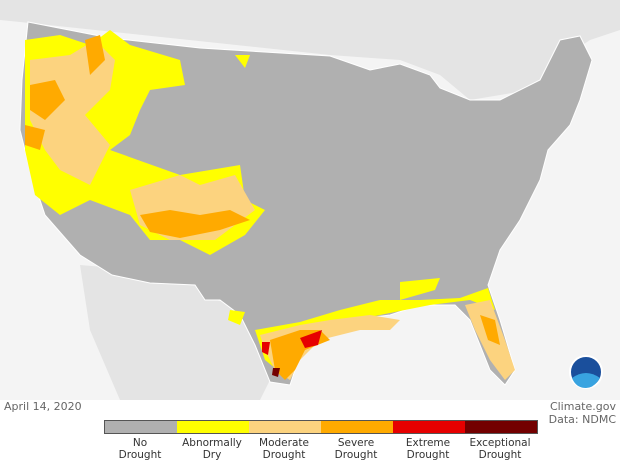  I want to click on map-date: April 14, 2020, so click(43, 406).